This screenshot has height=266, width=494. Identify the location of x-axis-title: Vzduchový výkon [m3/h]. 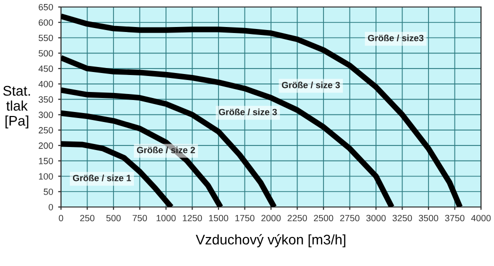
(271, 241).